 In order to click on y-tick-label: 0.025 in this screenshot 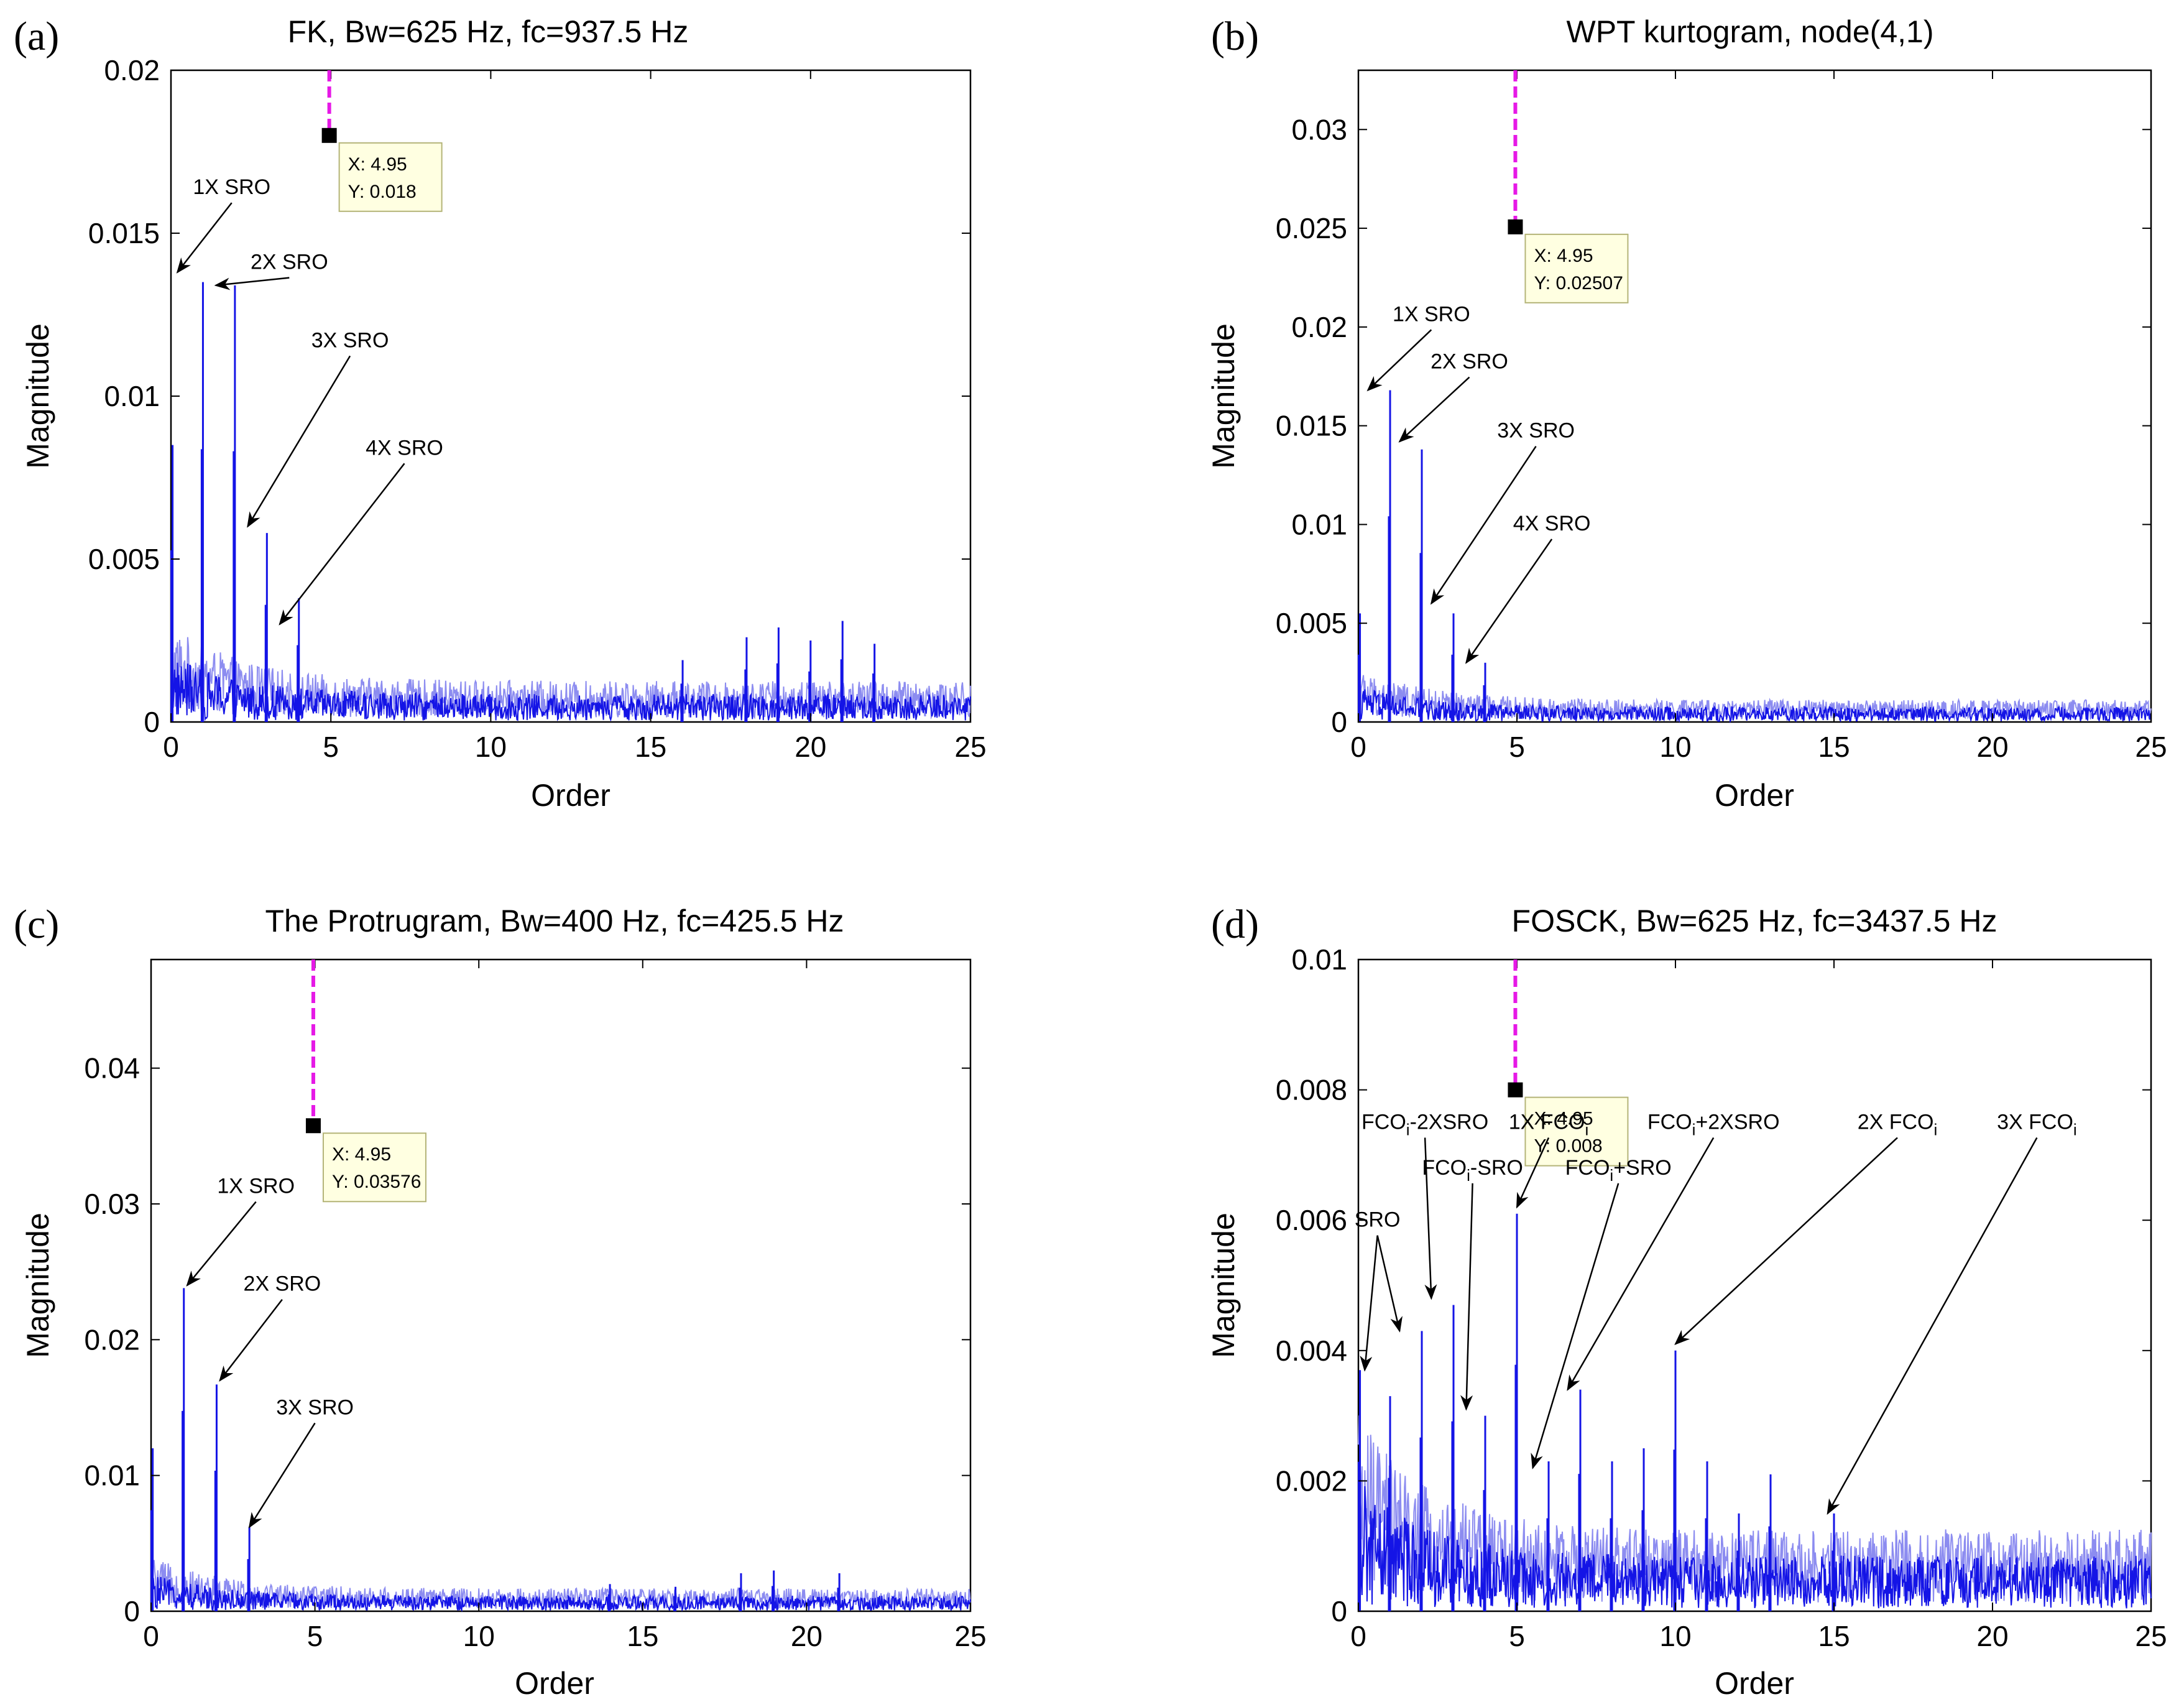, I will do `click(1311, 228)`.